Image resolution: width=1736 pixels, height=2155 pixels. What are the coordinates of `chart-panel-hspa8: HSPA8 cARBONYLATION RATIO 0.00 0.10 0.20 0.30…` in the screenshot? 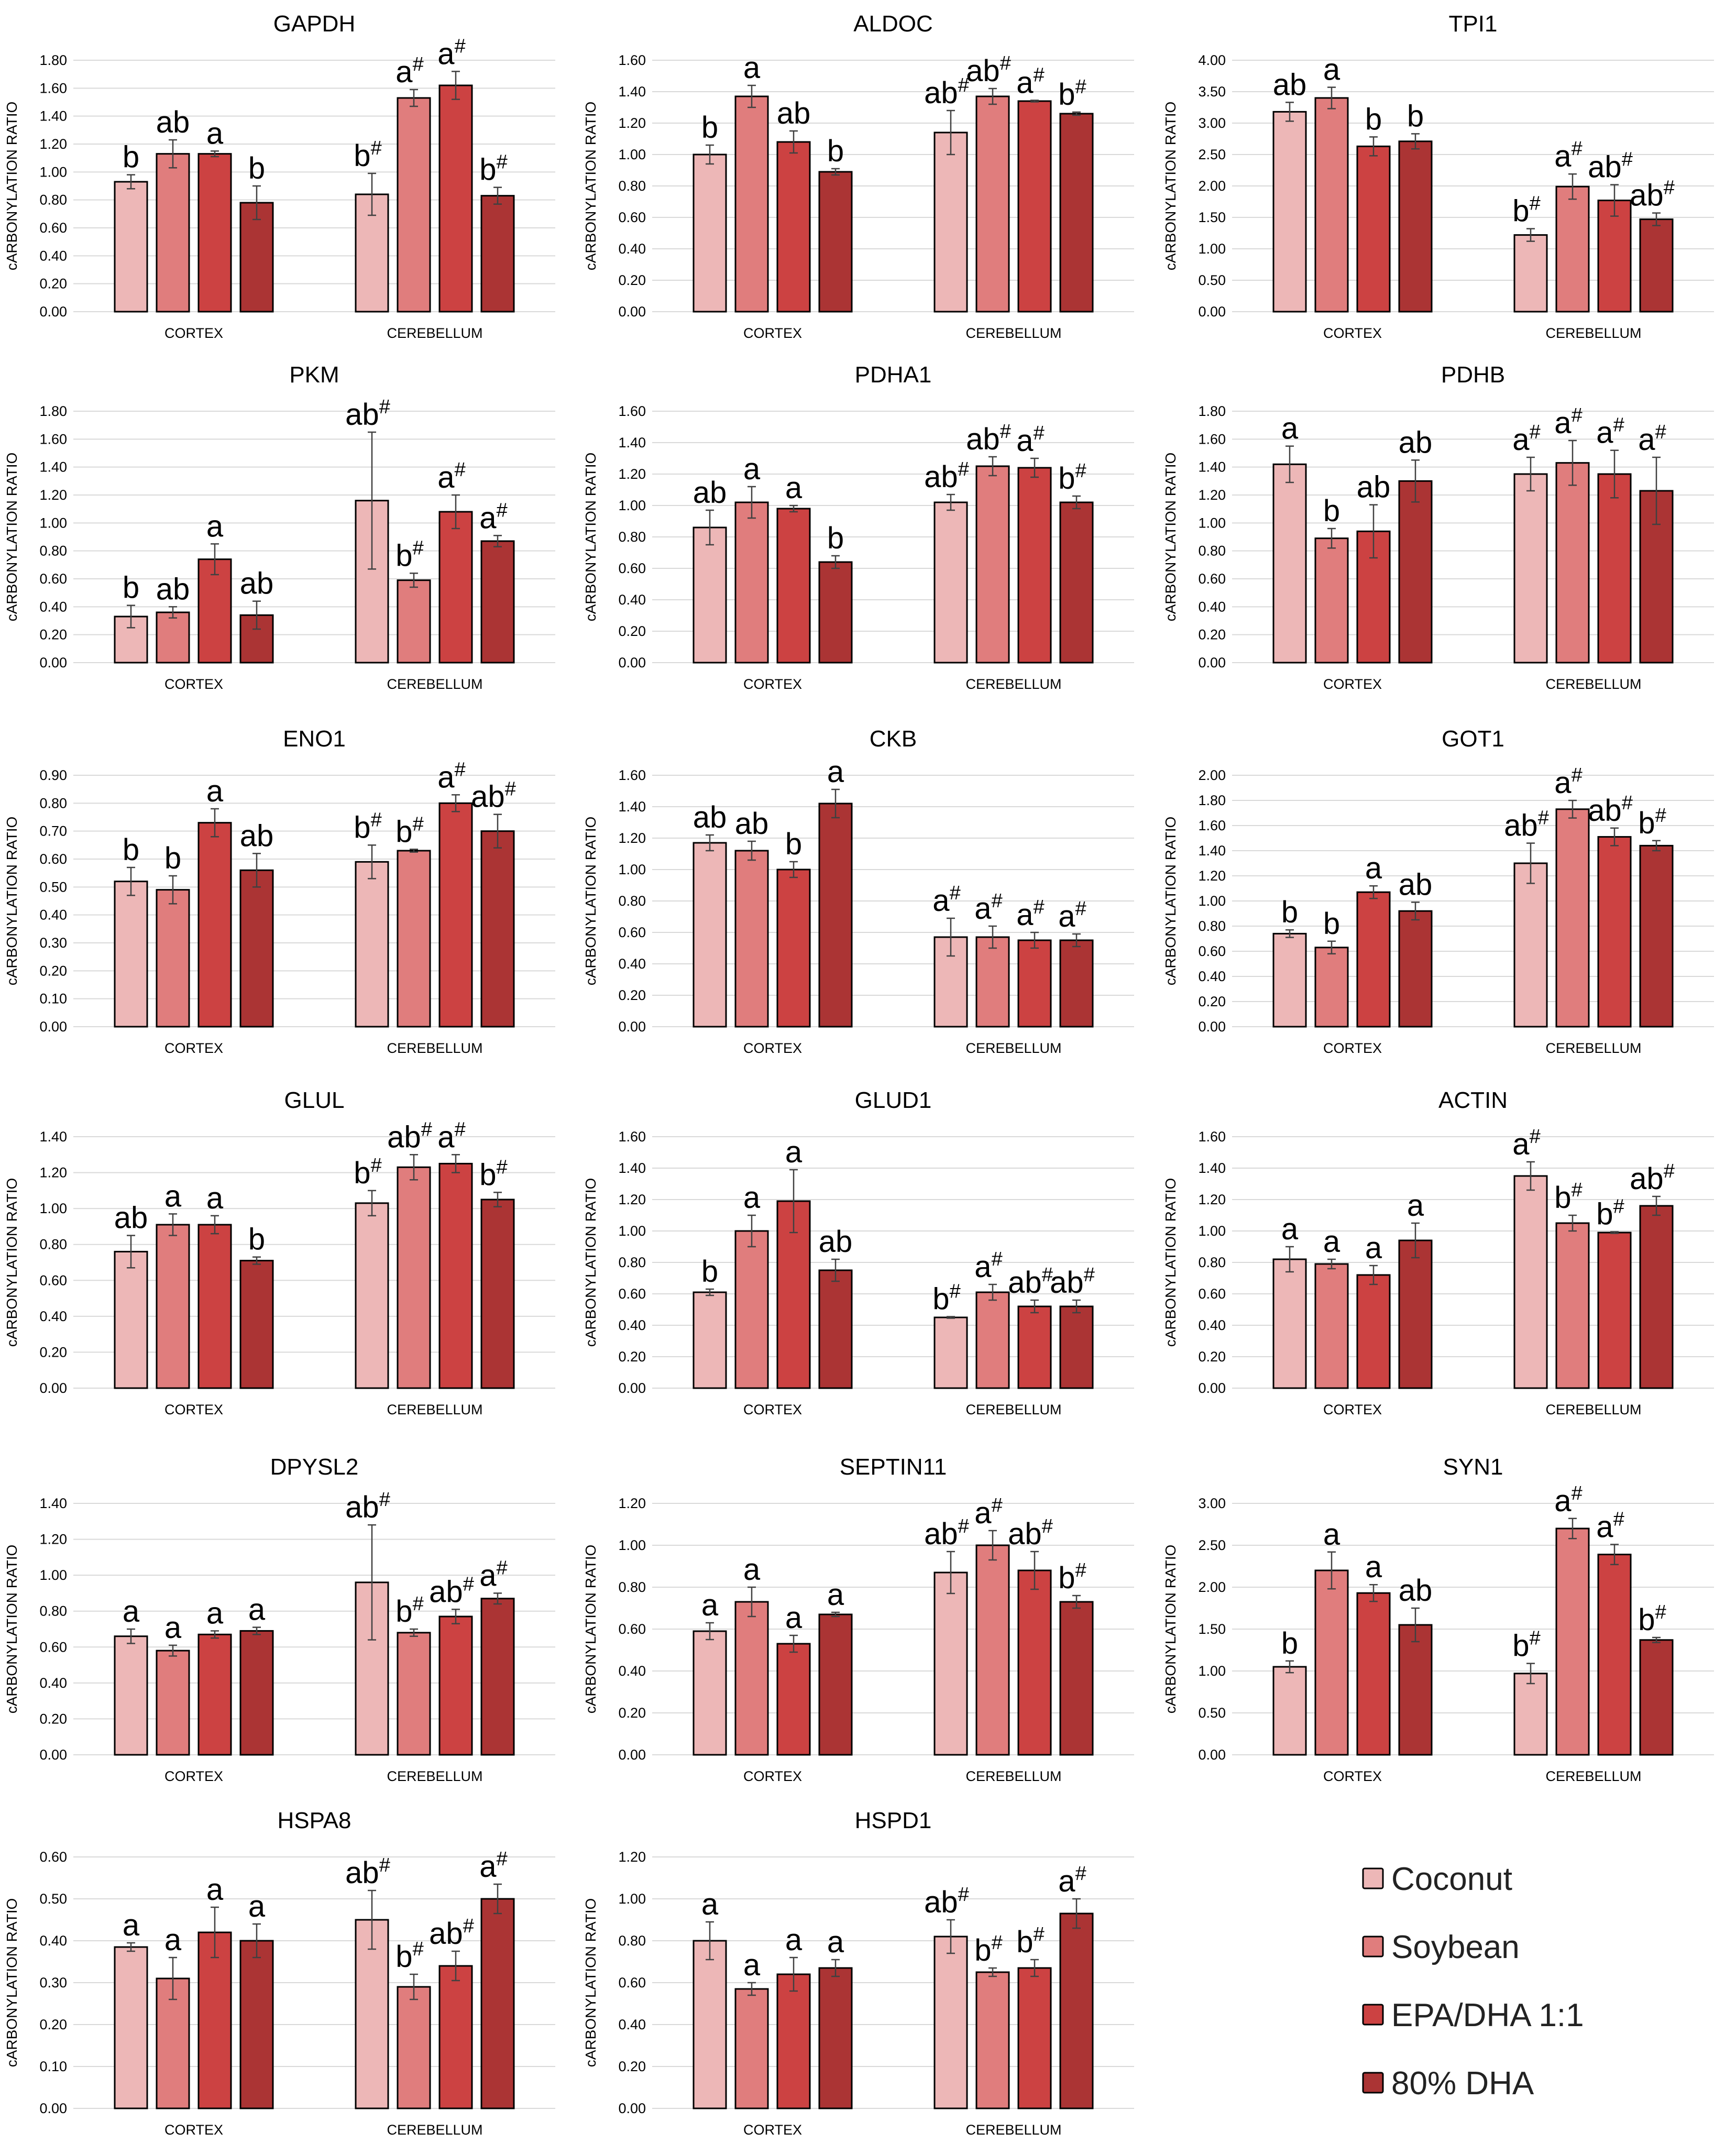 It's located at (279, 1973).